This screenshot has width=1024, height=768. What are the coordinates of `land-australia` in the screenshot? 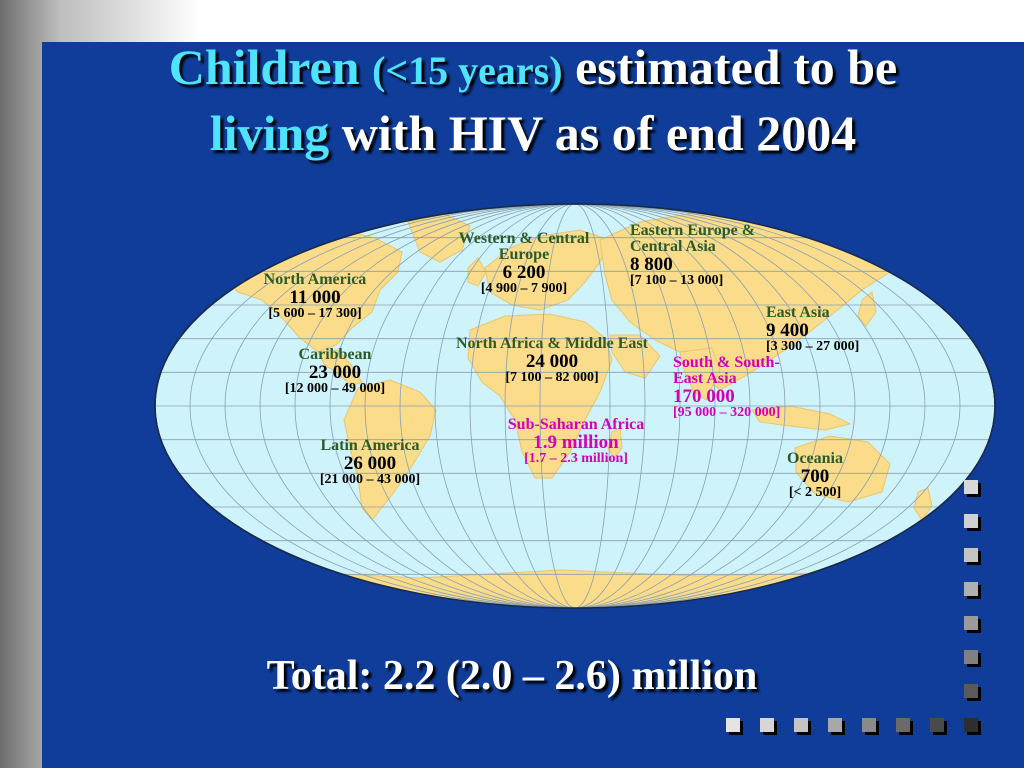 It's located at (842, 469).